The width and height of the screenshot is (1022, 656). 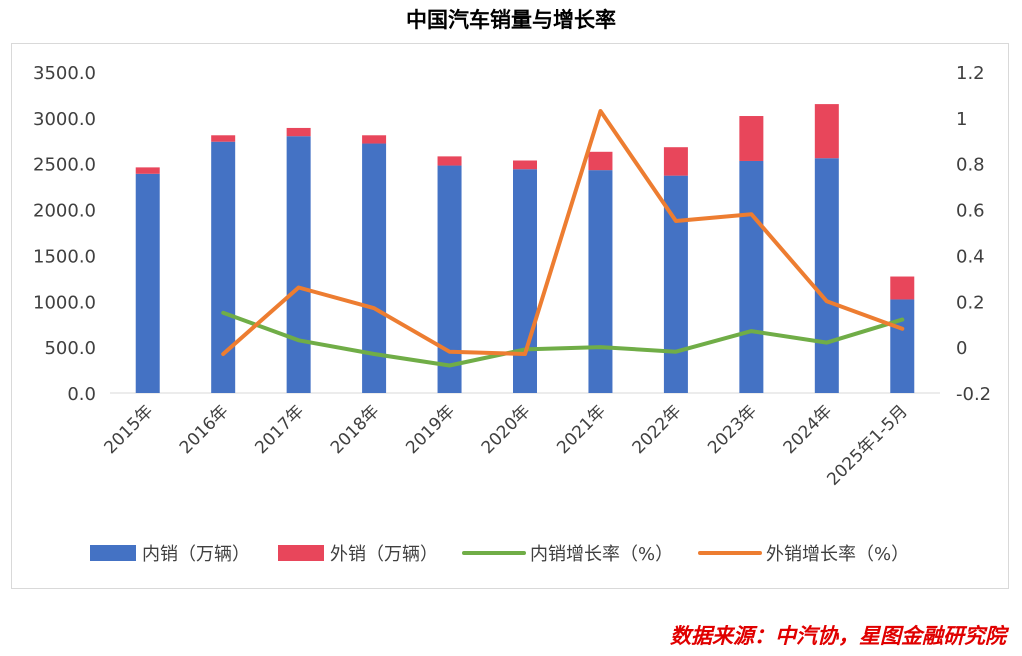 What do you see at coordinates (81, 394) in the screenshot?
I see `y-left-tick-label: 0.0` at bounding box center [81, 394].